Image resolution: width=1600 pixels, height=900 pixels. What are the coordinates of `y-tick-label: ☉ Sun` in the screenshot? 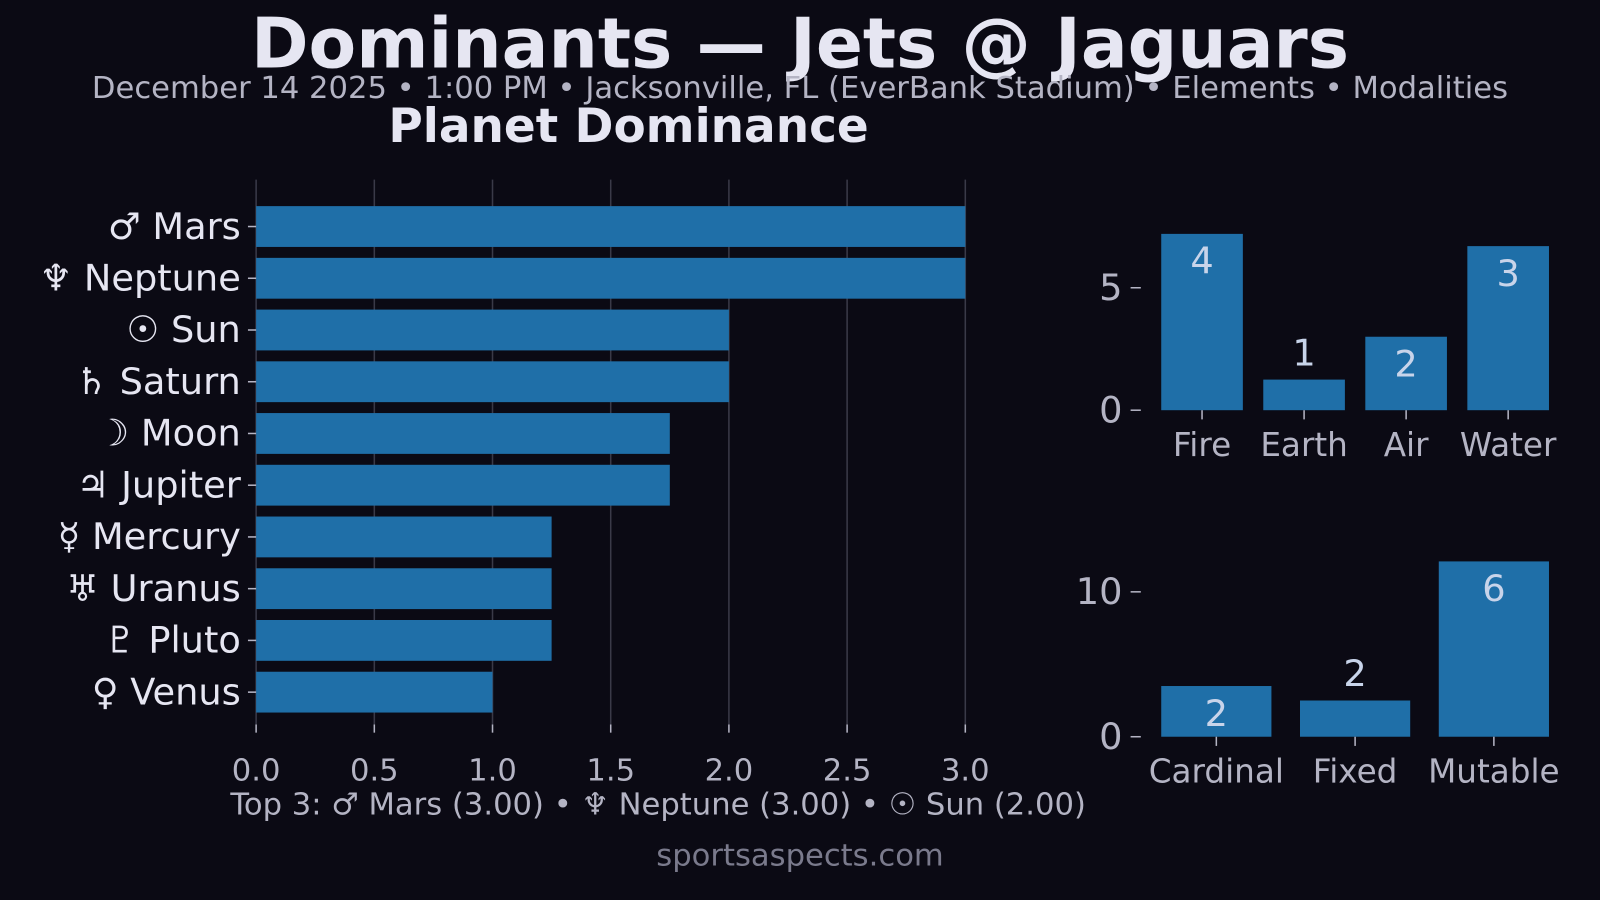 It's located at (183, 329).